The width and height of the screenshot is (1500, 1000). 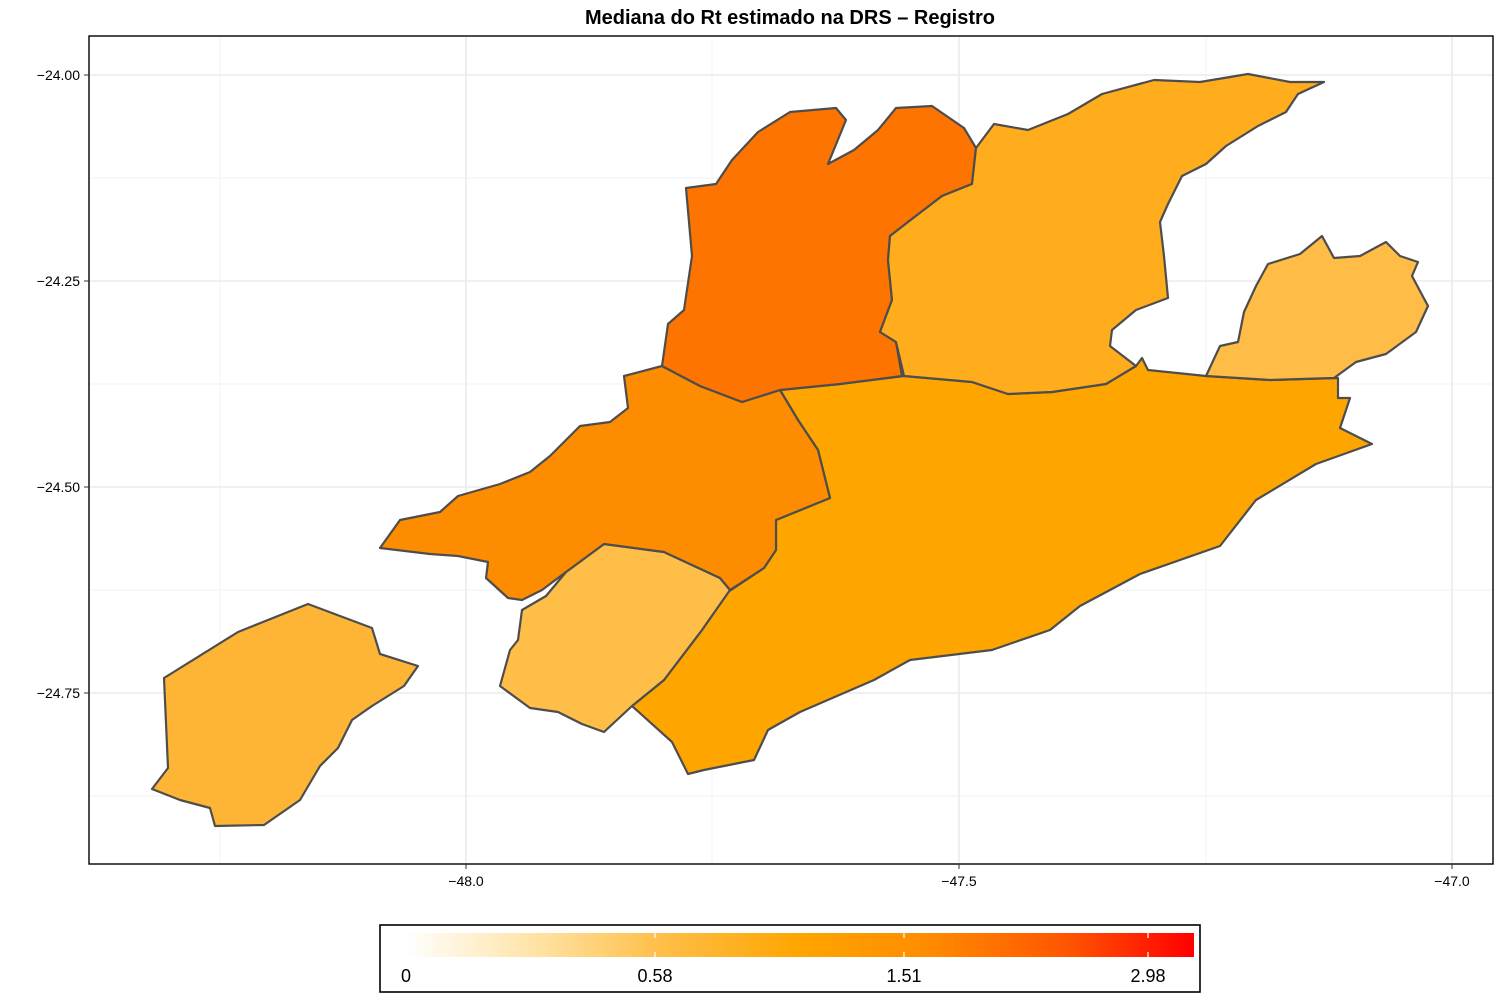 What do you see at coordinates (790, 958) in the screenshot?
I see `color-legend: 0 0.58 1.51 2.98` at bounding box center [790, 958].